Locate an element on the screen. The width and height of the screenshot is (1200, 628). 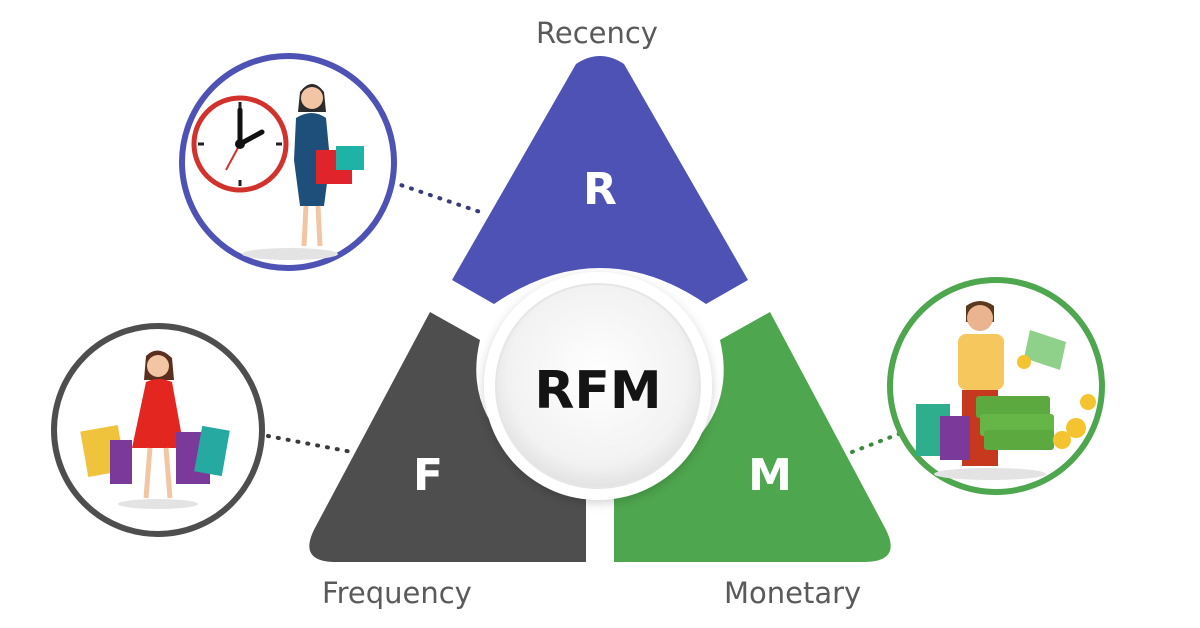
letter-frequency: F is located at coordinates (428, 475).